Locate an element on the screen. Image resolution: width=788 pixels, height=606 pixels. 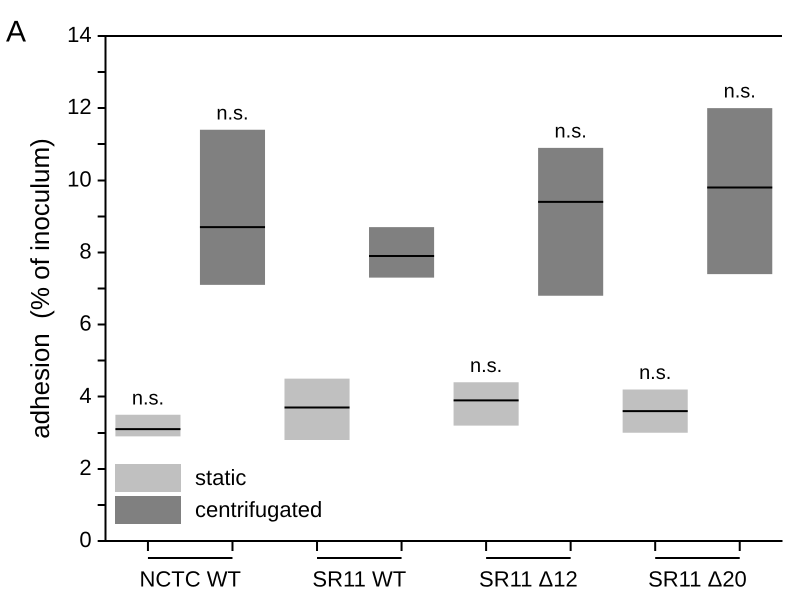
x-tick-label: NCTC WT is located at coordinates (190, 579).